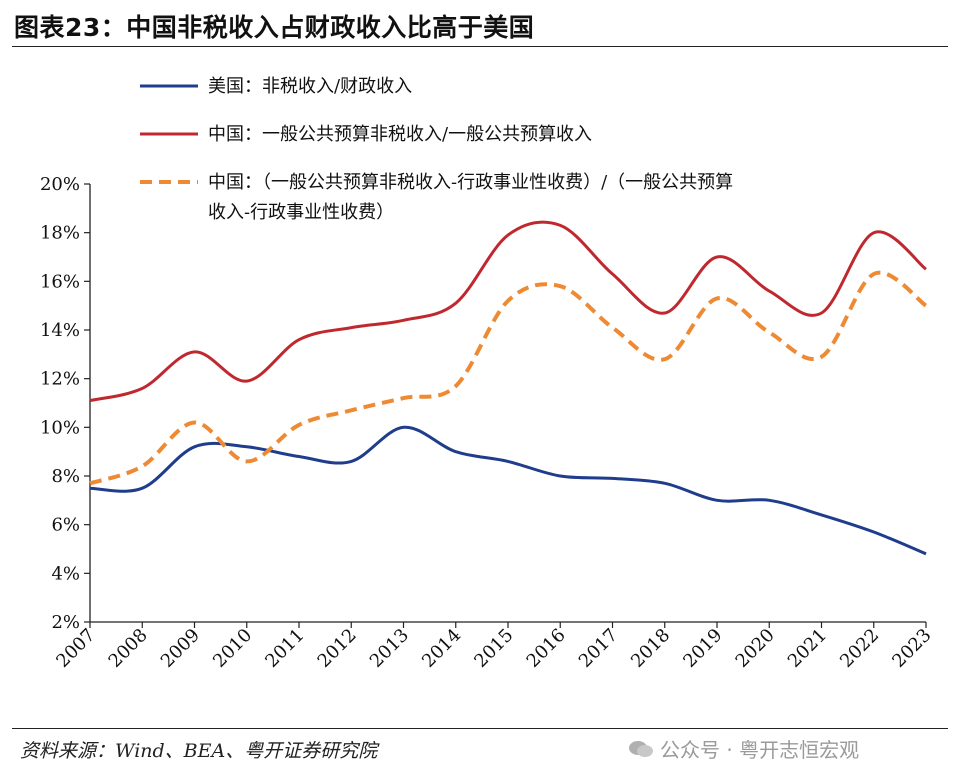 This screenshot has width=960, height=772. What do you see at coordinates (65, 476) in the screenshot?
I see `y-tick-label: 8%` at bounding box center [65, 476].